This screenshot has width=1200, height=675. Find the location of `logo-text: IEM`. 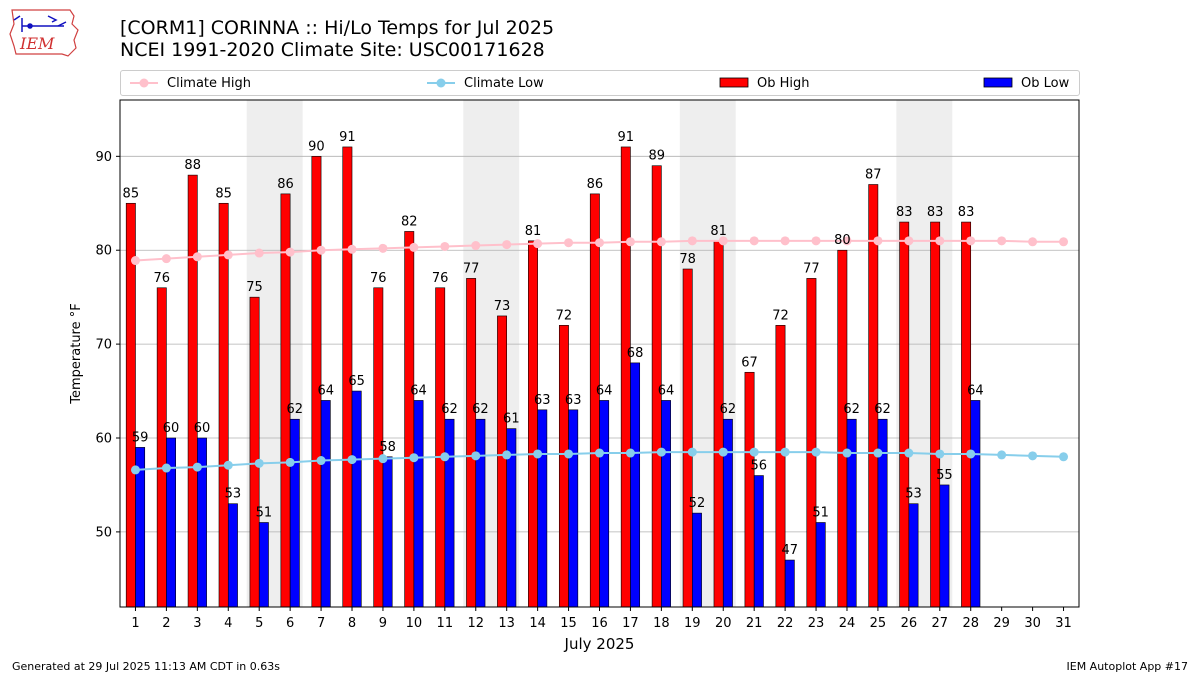

logo-text: IEM is located at coordinates (37, 43).